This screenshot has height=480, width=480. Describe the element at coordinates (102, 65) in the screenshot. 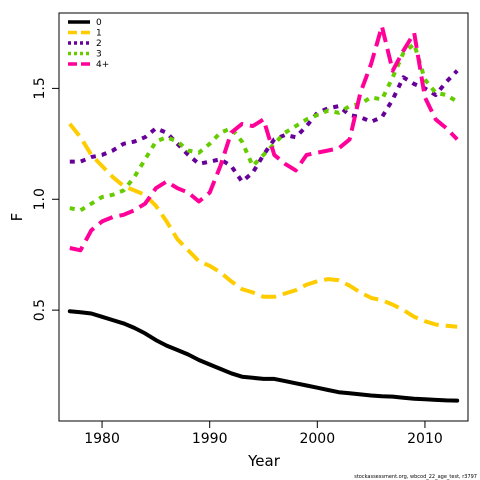

I see `legend-label: 4+` at that location.